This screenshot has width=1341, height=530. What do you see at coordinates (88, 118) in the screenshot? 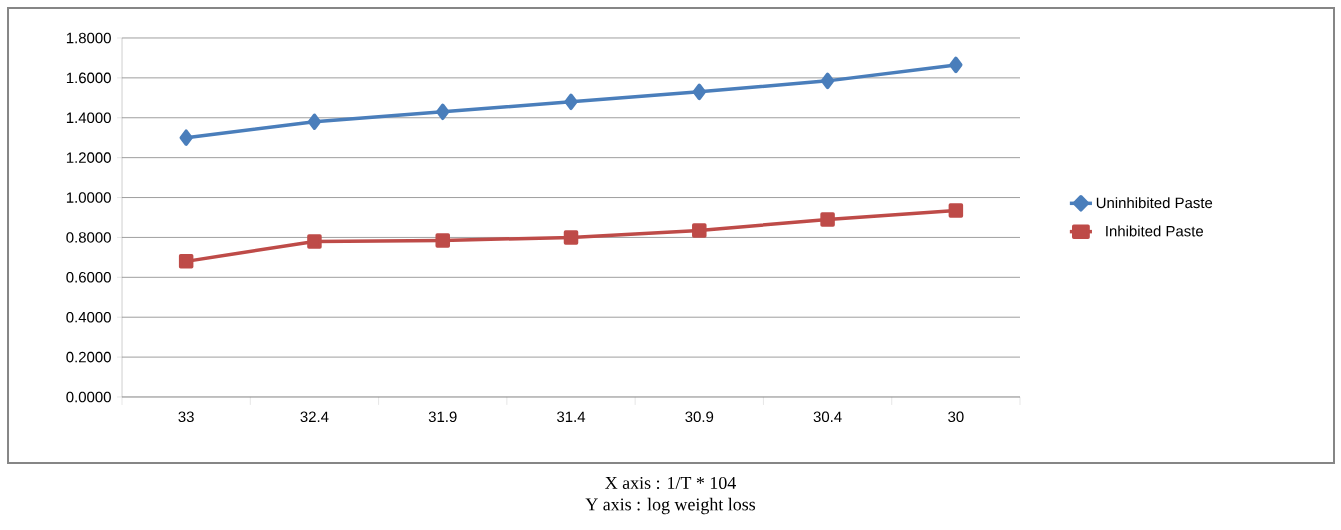
I see `y-tick-label: 1.4000` at bounding box center [88, 118].